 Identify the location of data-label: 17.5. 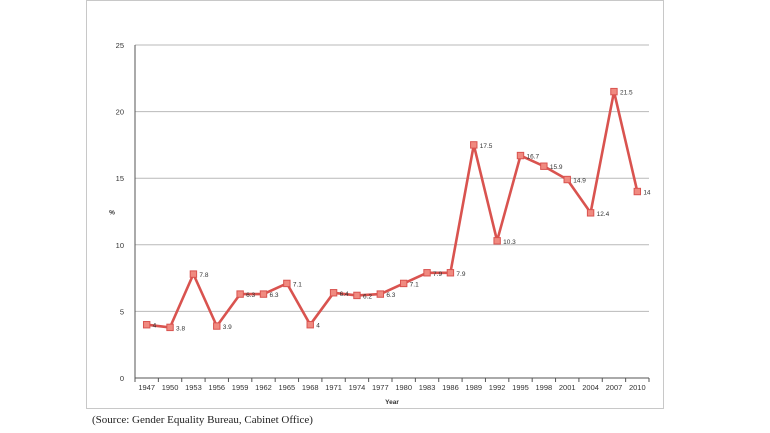
(486, 146).